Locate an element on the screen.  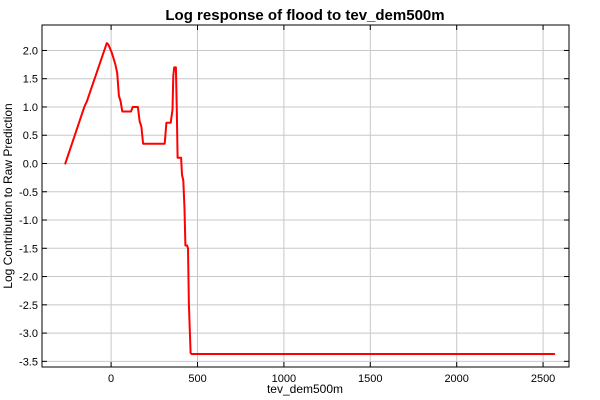
x-tick-label: 1500 is located at coordinates (370, 379).